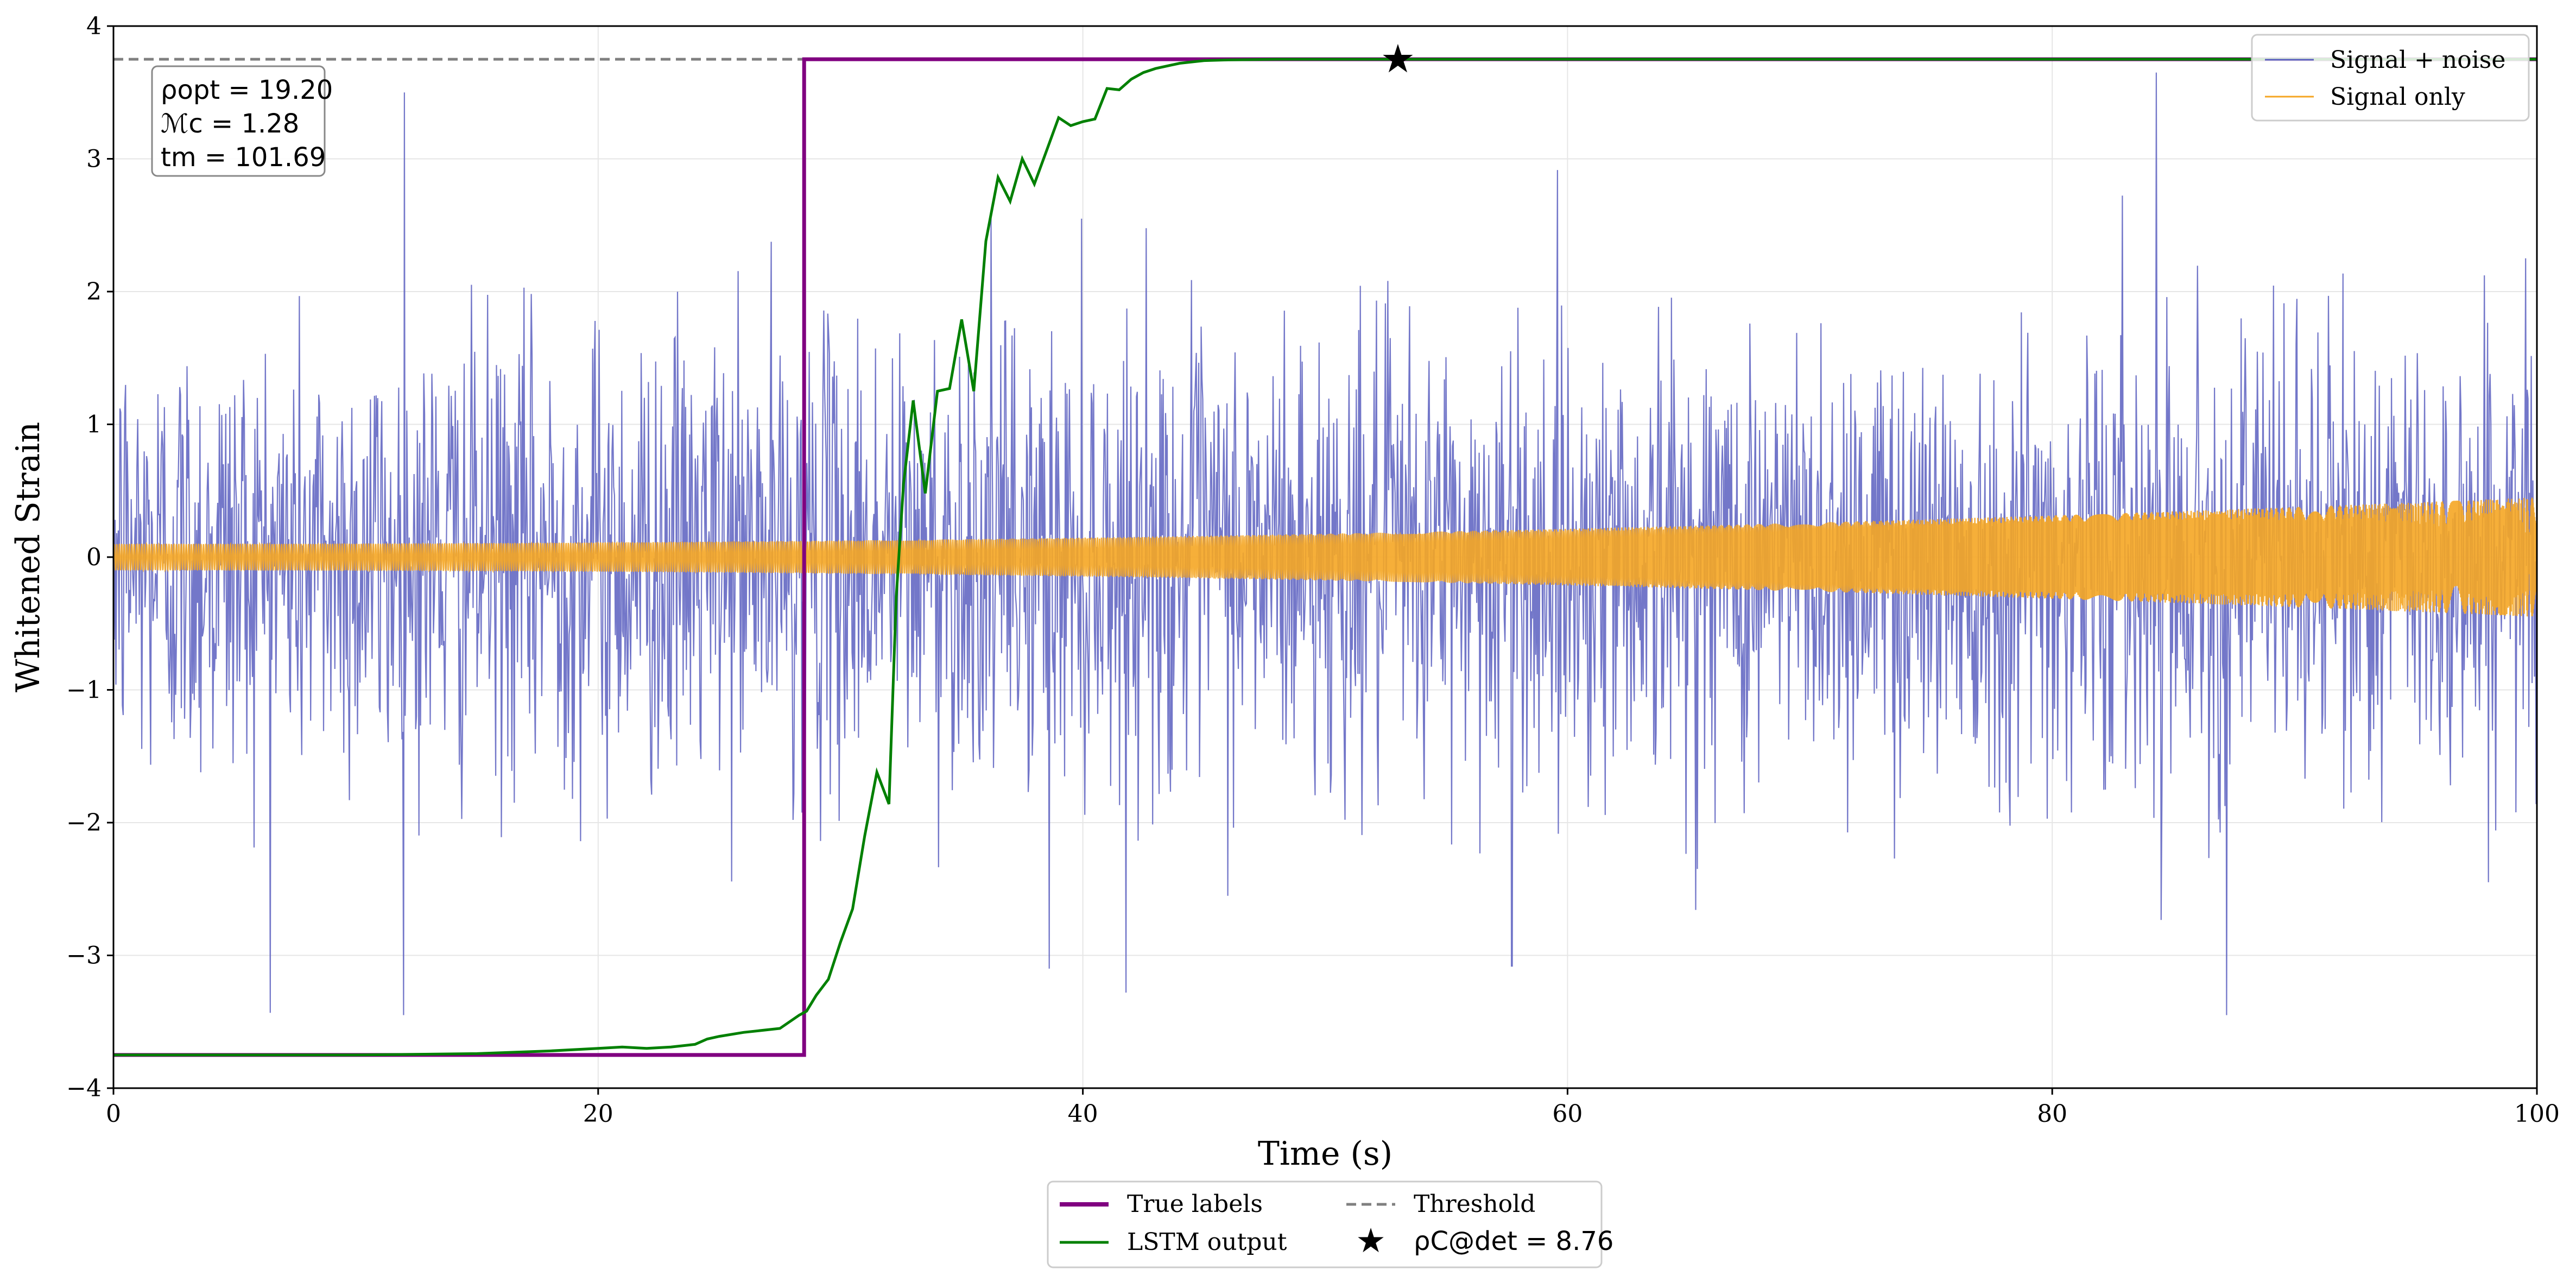 The height and width of the screenshot is (1282, 2576). I want to click on annotation-rho-opt: ρopt = 19.20, so click(247, 90).